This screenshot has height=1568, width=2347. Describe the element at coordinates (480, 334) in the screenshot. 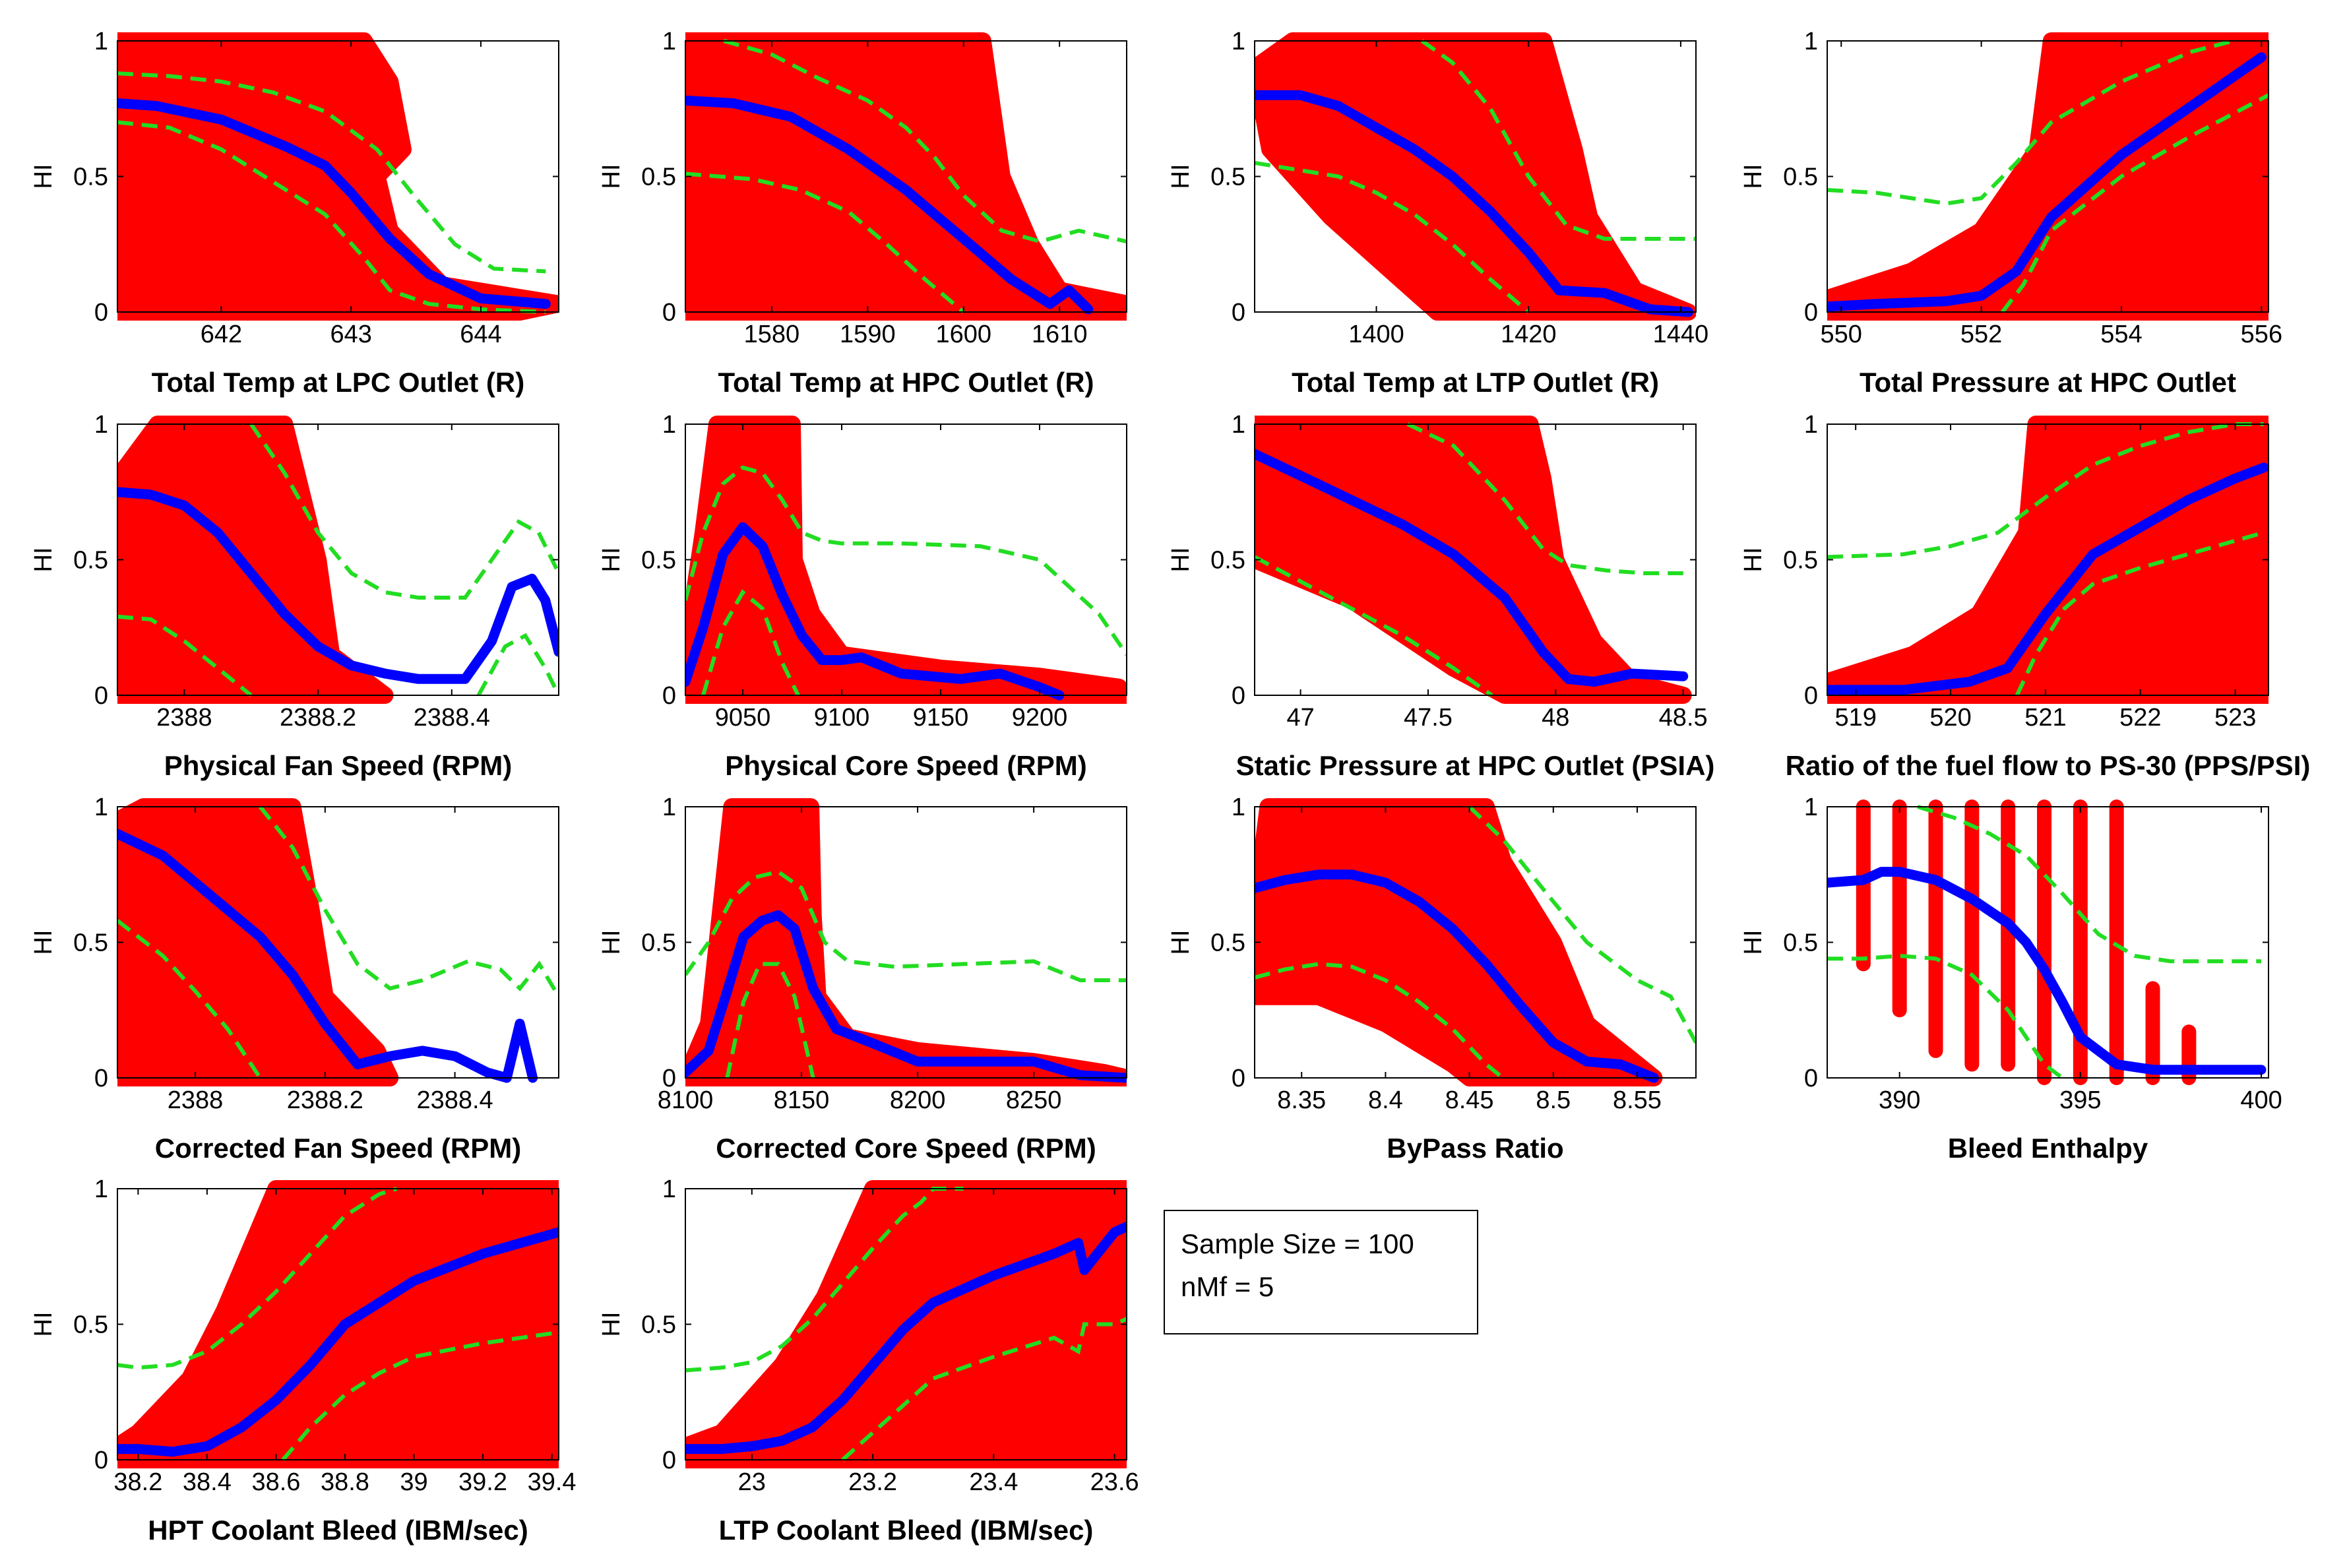

I see `x-tick-label: 644` at that location.